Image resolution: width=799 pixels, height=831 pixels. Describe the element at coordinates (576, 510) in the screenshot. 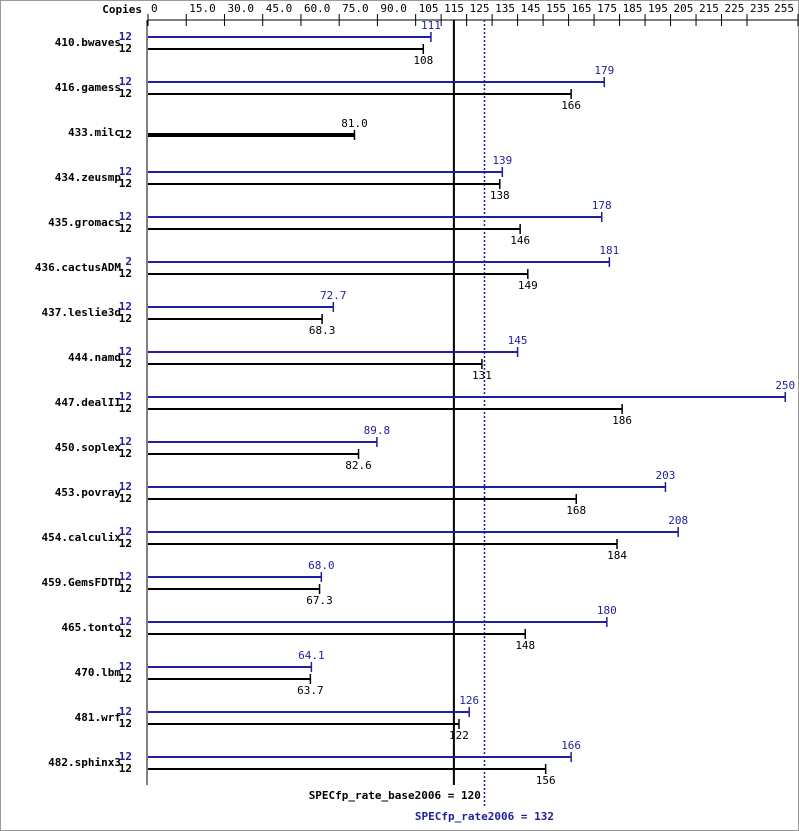

I see `value-label: 168` at that location.